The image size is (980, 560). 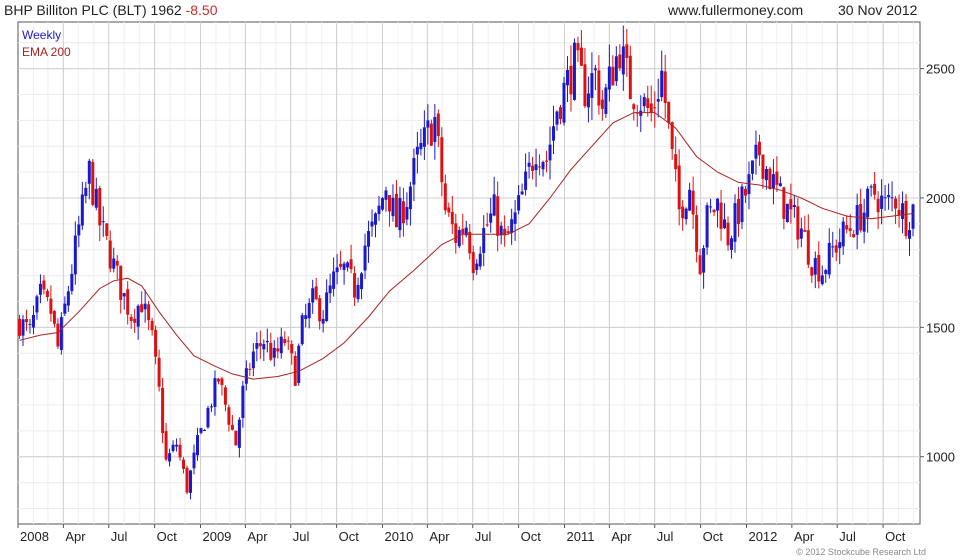 What do you see at coordinates (93, 10) in the screenshot?
I see `instrument-name: BHP Billiton PLC (BLT) 1962` at bounding box center [93, 10].